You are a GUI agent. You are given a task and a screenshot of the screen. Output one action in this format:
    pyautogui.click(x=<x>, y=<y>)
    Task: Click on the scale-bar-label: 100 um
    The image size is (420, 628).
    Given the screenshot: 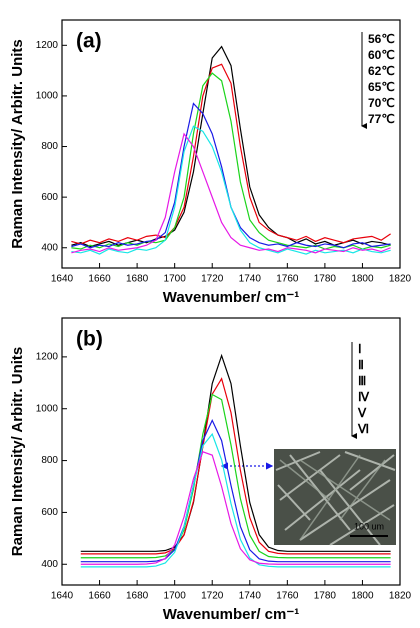 What is the action you would take?
    pyautogui.click(x=369, y=526)
    